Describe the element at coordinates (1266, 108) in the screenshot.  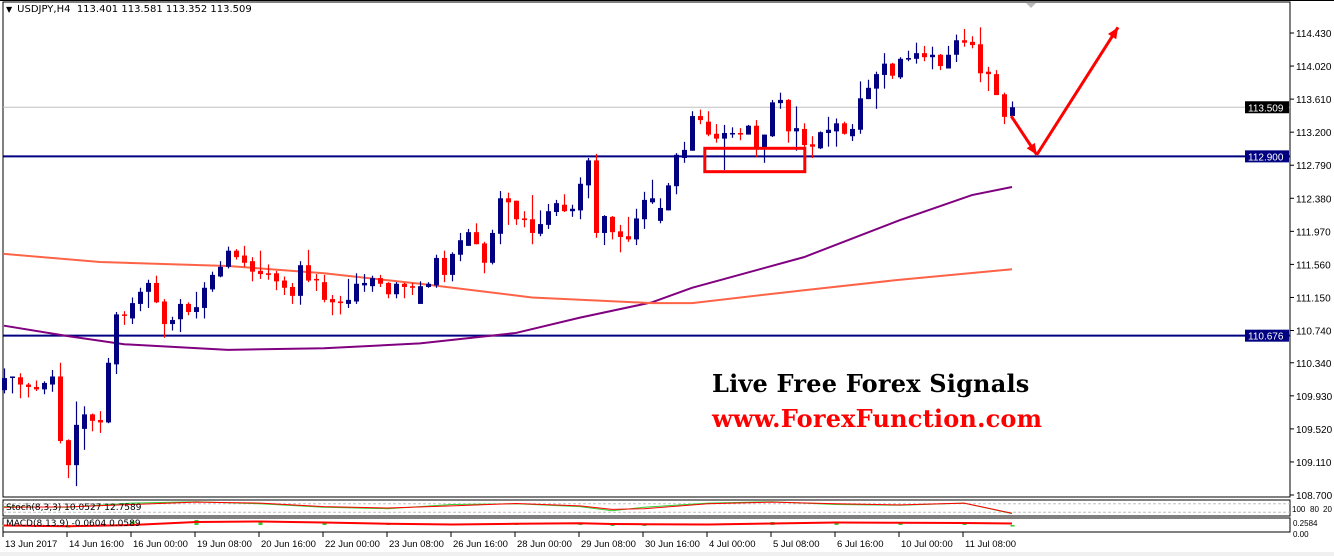
I see `current-price-label: 113.509` at that location.